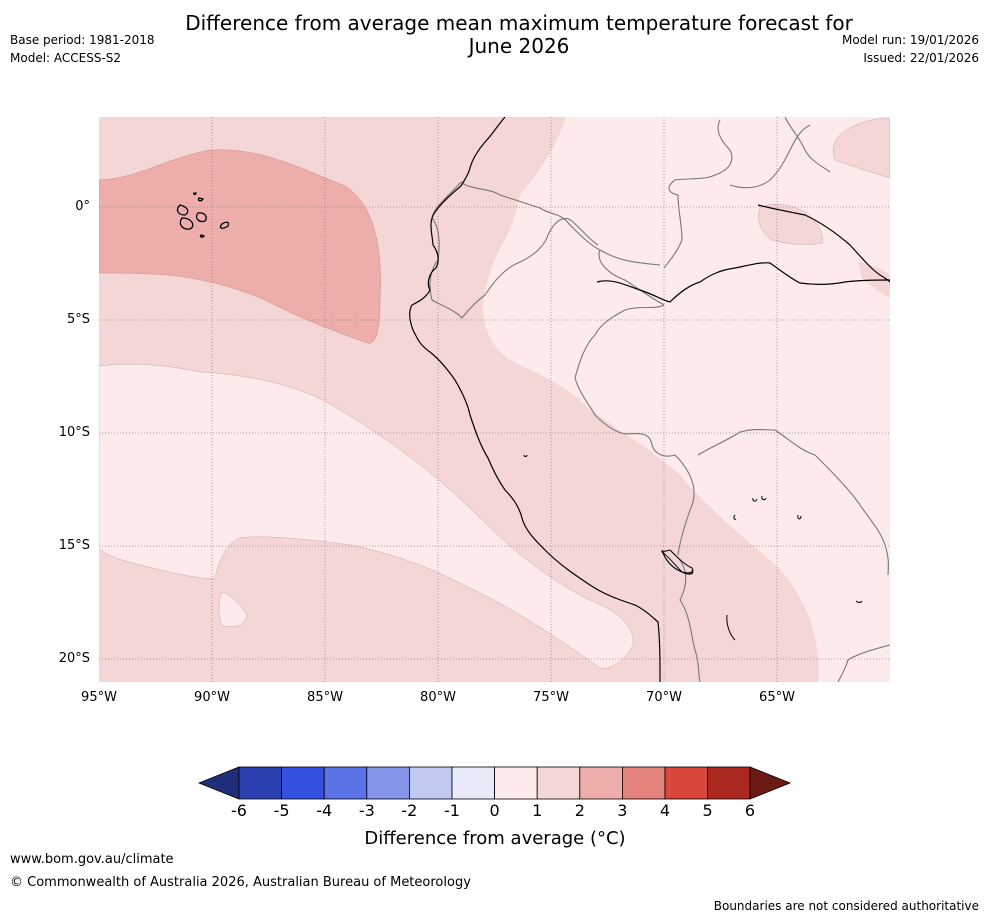 The image size is (988, 919). I want to click on lakes, so click(693, 547).